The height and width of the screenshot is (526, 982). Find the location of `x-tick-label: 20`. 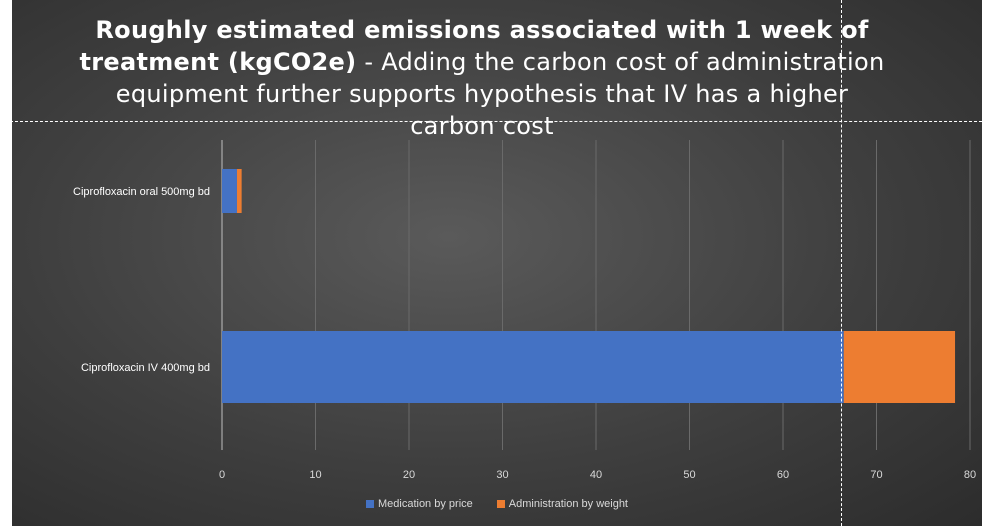

x-tick-label: 20 is located at coordinates (409, 475).